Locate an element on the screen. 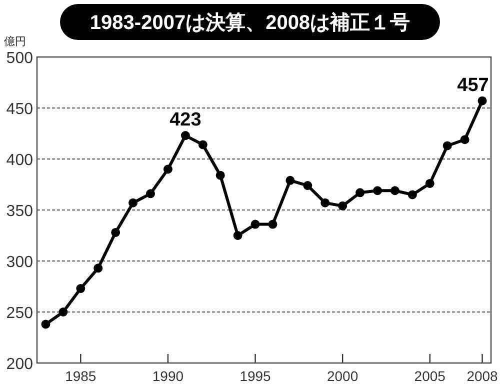  x-tick-label: 2005 is located at coordinates (430, 376).